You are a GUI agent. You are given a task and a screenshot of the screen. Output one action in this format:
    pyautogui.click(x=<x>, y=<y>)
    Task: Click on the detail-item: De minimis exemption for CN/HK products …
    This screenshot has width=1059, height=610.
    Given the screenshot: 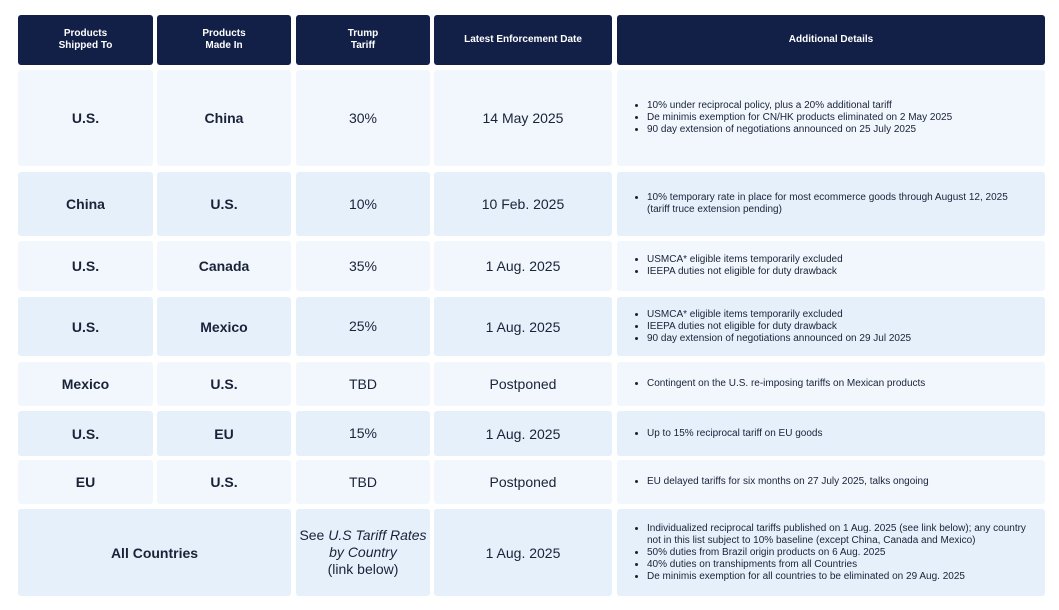 What is the action you would take?
    pyautogui.click(x=799, y=118)
    